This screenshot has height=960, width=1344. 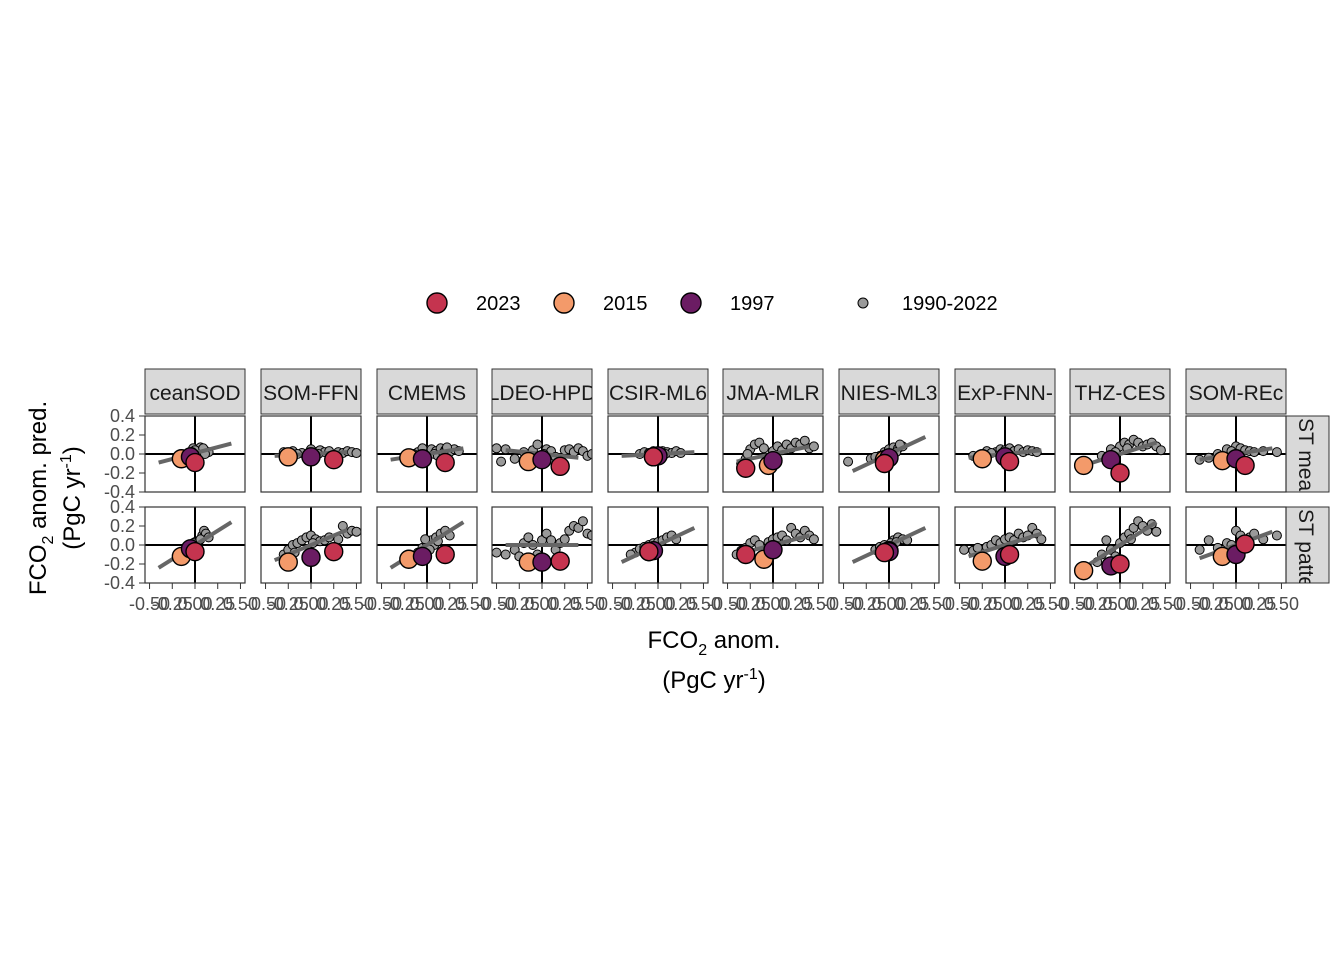 What do you see at coordinates (122, 435) in the screenshot?
I see `y-tick-label: 0.2` at bounding box center [122, 435].